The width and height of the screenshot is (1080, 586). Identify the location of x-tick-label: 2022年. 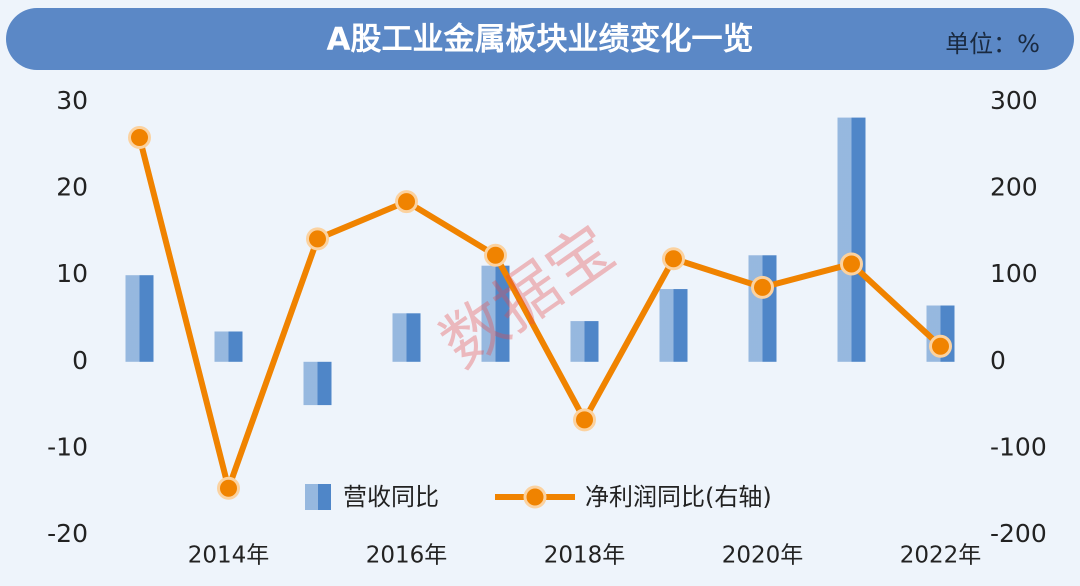
(941, 556).